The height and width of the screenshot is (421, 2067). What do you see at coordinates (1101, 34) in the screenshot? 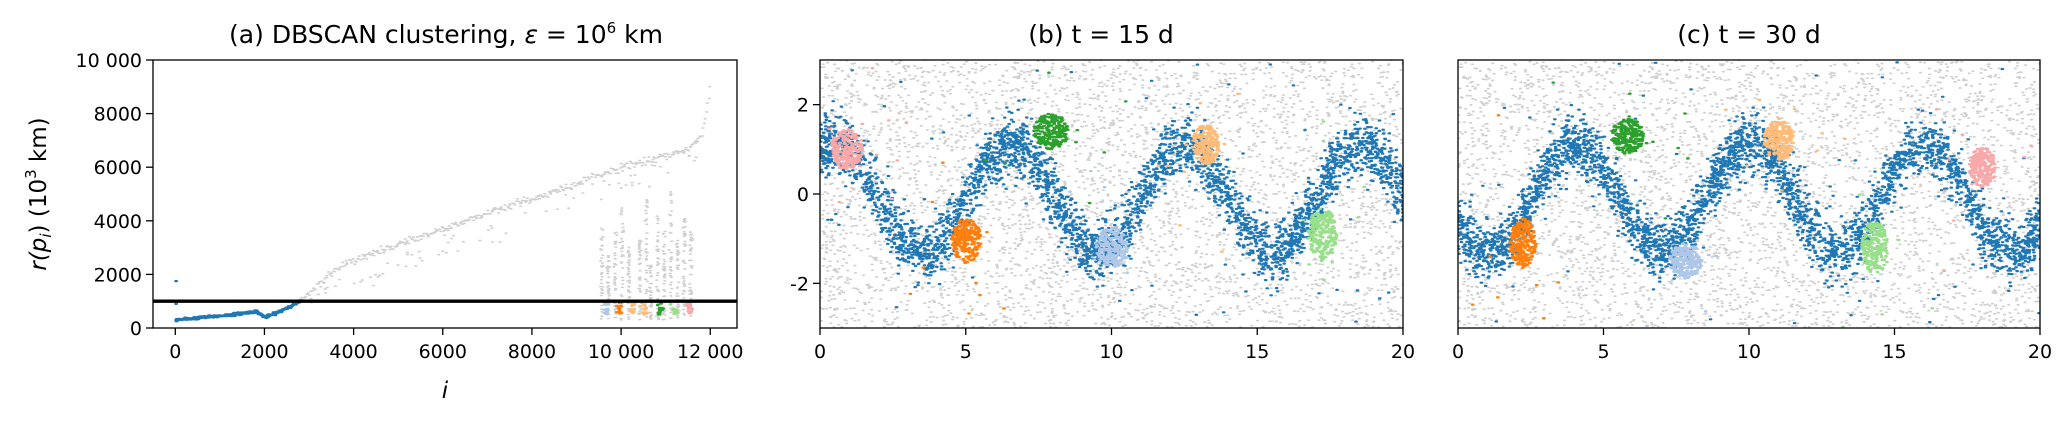
I see `panel-b-title: (b) t = 15 d` at bounding box center [1101, 34].